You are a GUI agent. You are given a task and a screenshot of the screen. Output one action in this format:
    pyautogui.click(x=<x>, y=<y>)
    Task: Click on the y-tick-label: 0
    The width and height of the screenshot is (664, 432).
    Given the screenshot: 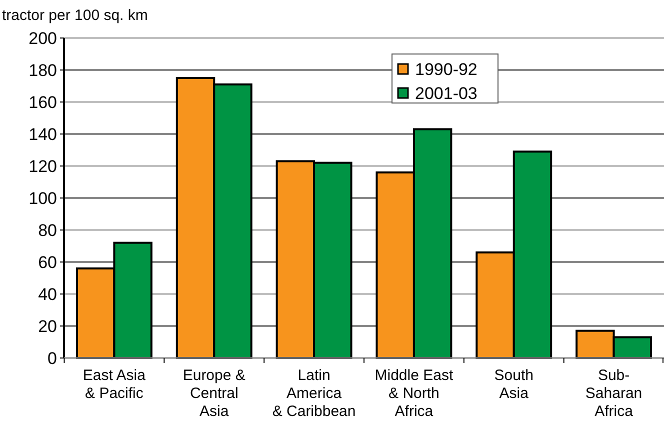 What is the action you would take?
    pyautogui.click(x=52, y=358)
    